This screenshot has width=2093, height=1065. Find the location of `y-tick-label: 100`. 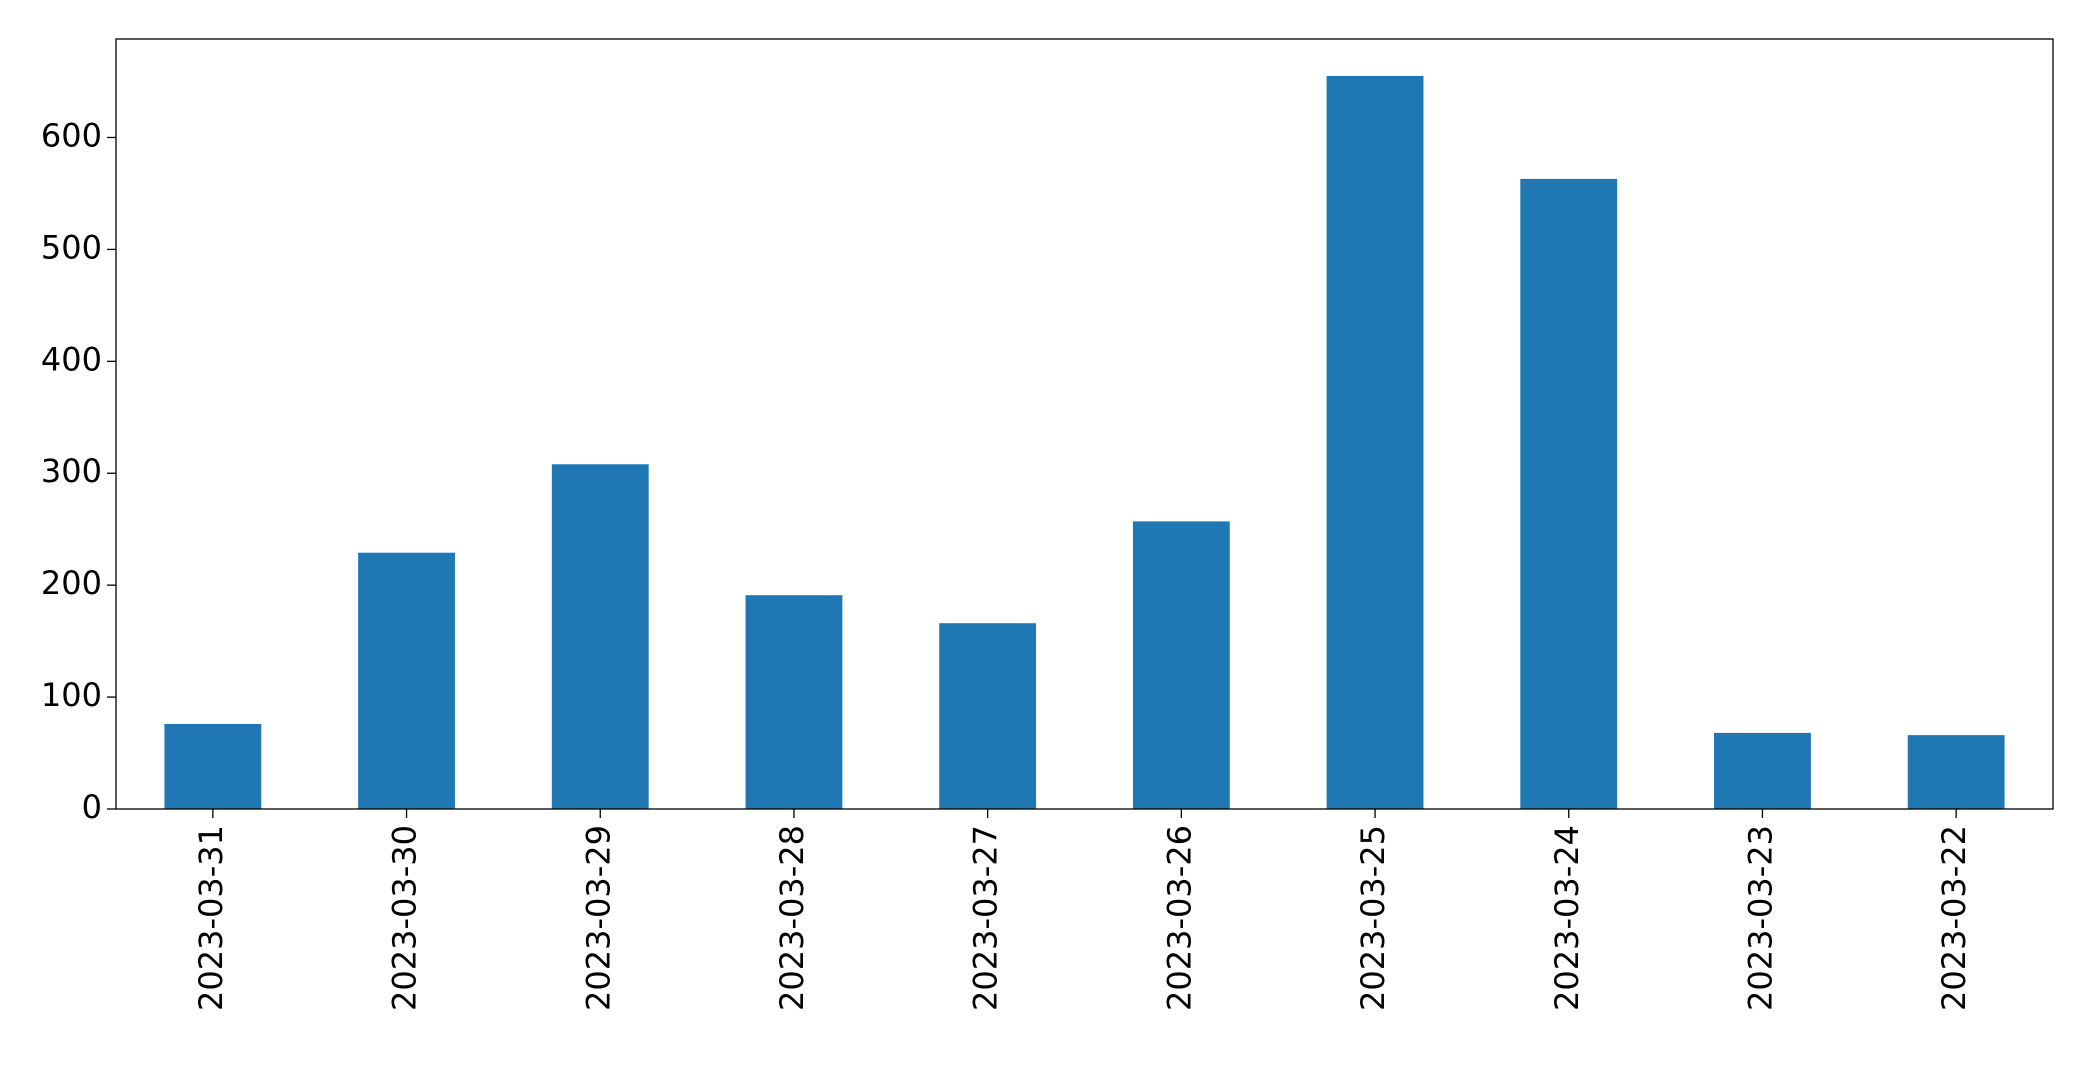

y-tick-label: 100 is located at coordinates (71, 695).